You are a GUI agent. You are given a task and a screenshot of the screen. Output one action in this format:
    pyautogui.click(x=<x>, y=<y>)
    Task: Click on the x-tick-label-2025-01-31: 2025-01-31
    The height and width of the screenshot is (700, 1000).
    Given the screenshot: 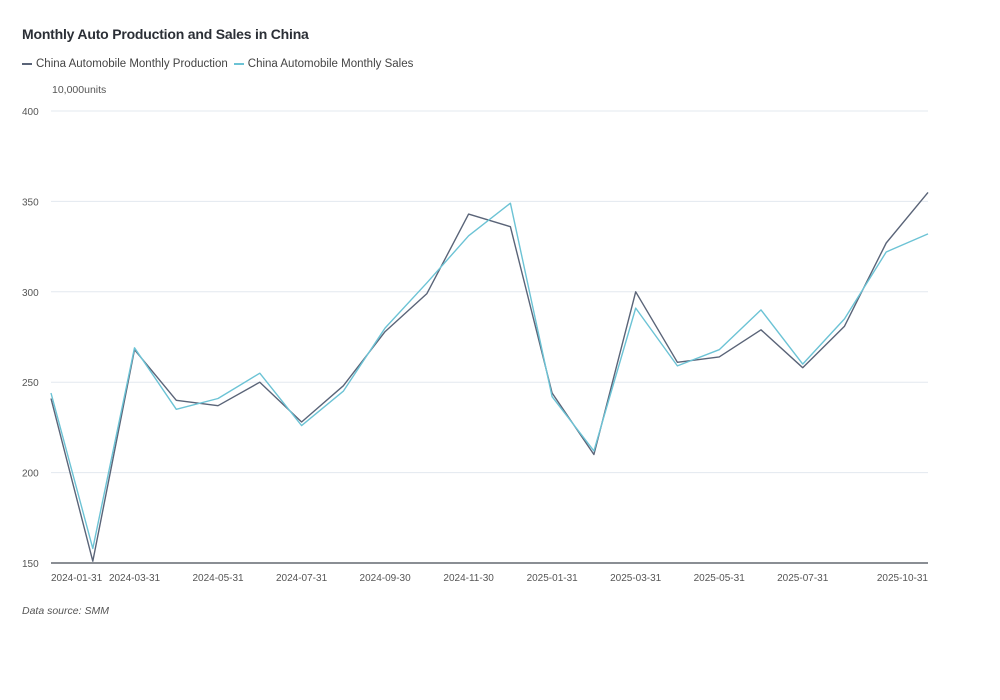 What is the action you would take?
    pyautogui.click(x=553, y=578)
    